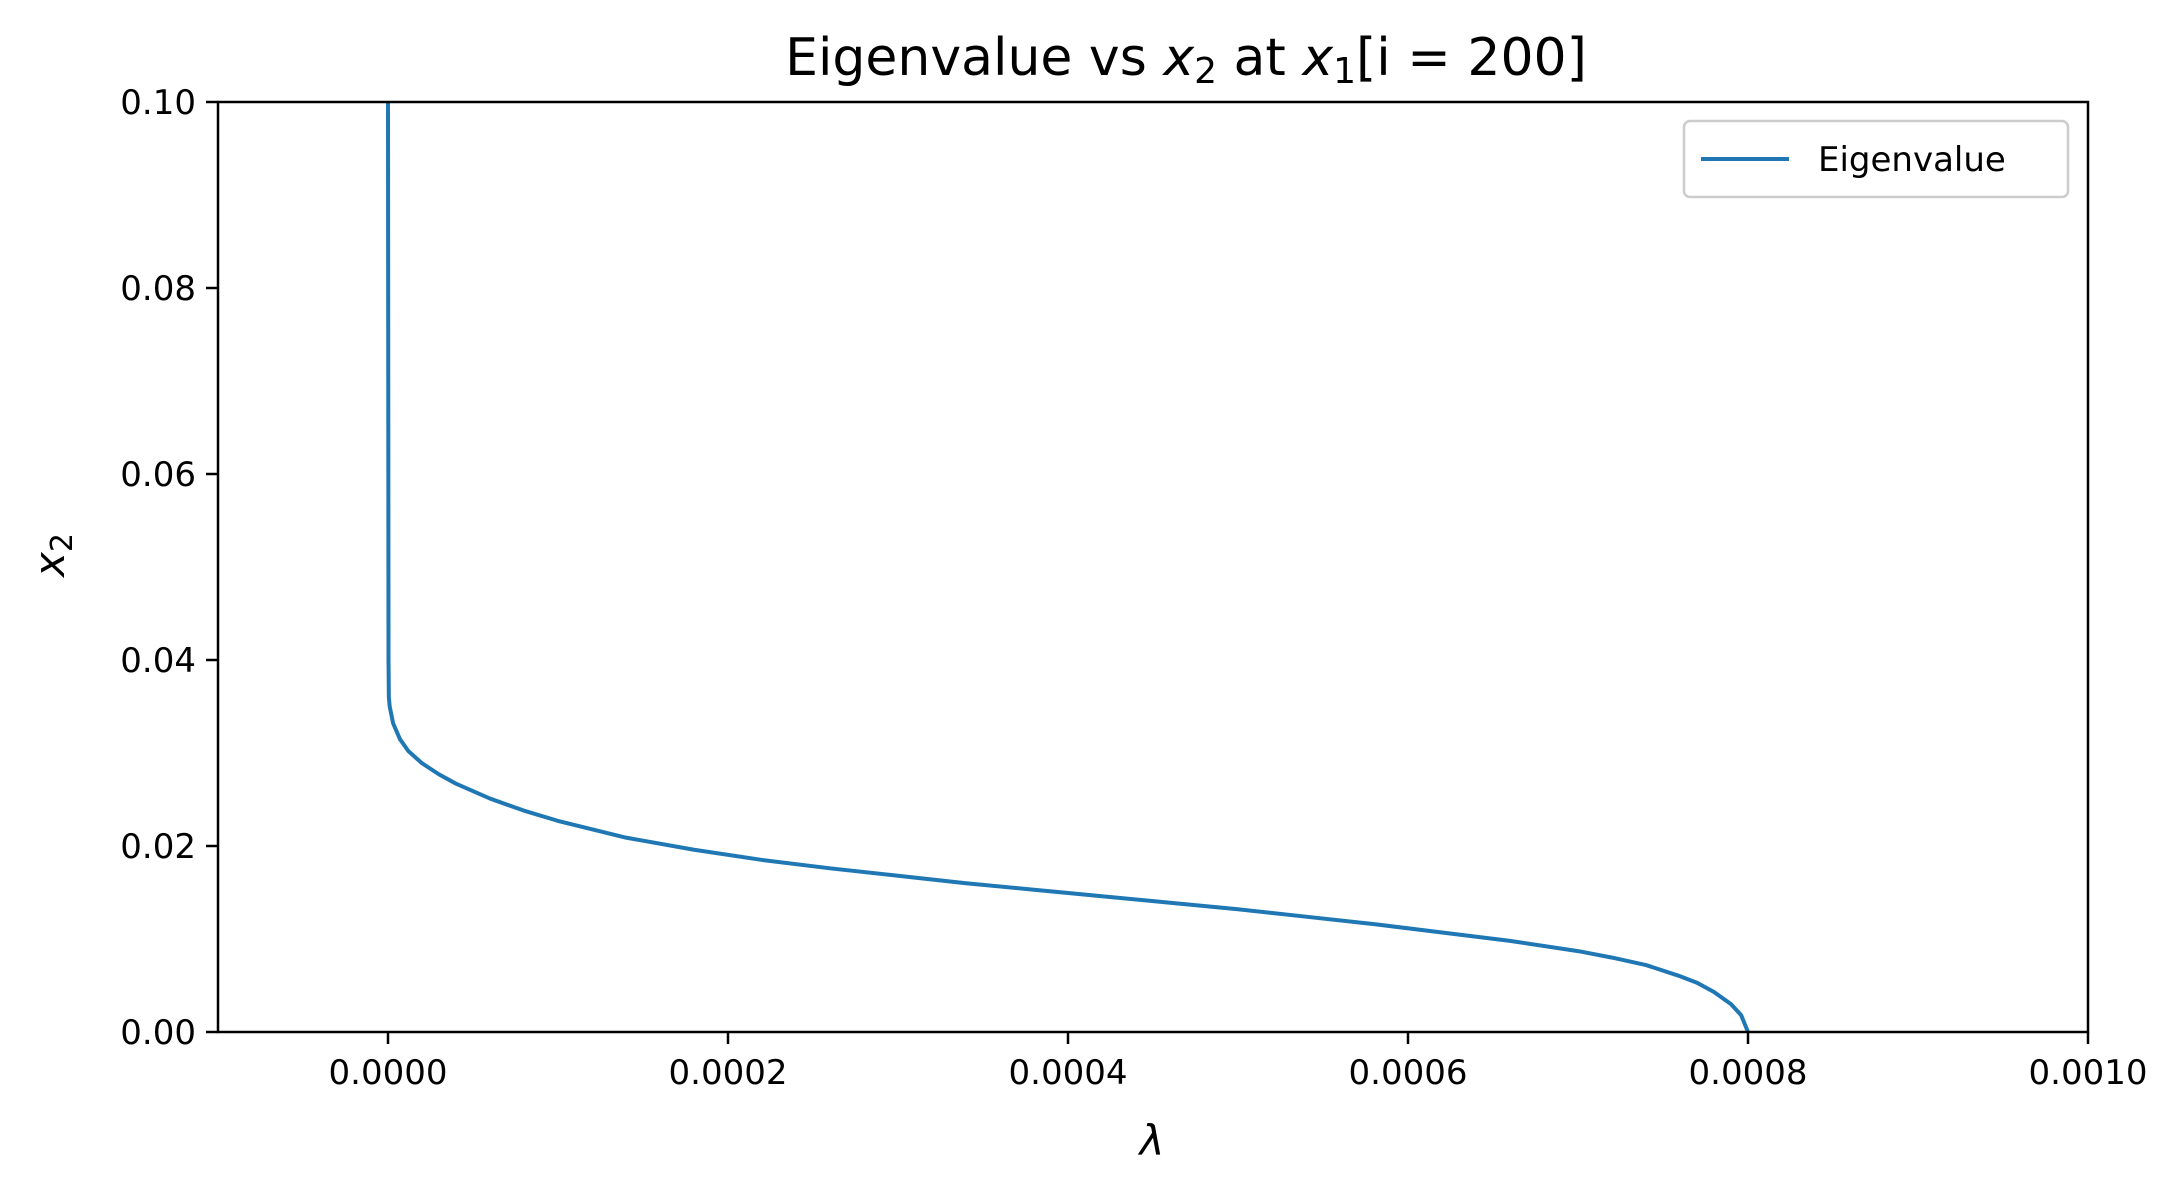 The image size is (2179, 1191). I want to click on x-tick-label: 0.0004, so click(1068, 1073).